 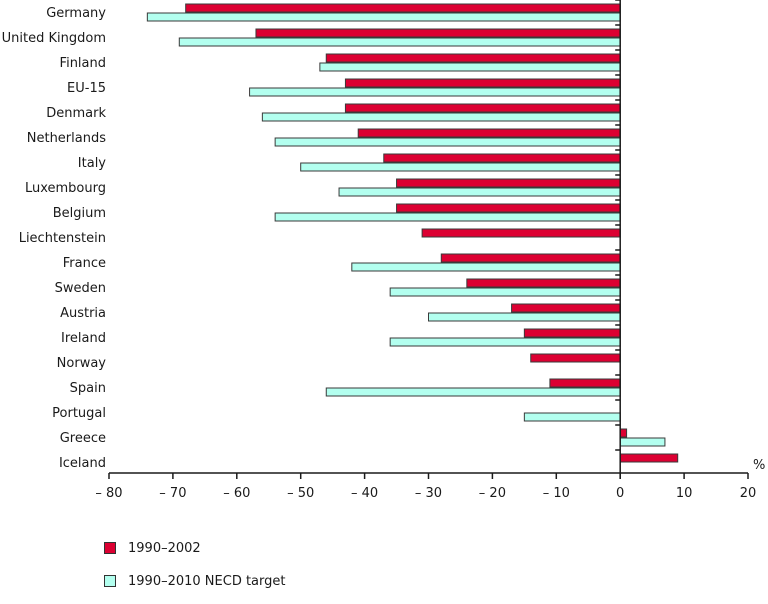 What do you see at coordinates (76, 13) in the screenshot?
I see `category-label: Germany` at bounding box center [76, 13].